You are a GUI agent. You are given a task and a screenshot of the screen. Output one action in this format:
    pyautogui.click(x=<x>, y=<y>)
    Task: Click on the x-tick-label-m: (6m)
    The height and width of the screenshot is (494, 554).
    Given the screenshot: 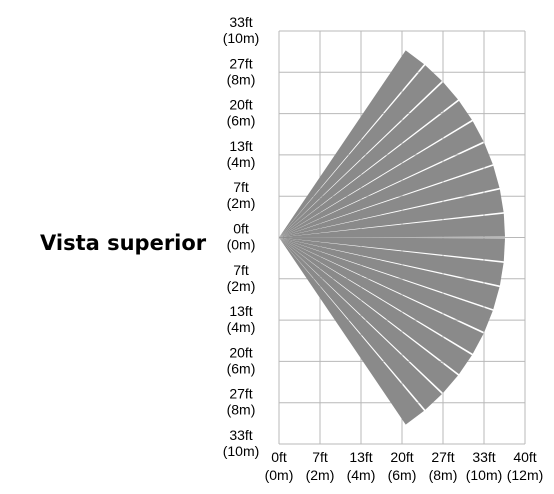 What is the action you would take?
    pyautogui.click(x=402, y=475)
    